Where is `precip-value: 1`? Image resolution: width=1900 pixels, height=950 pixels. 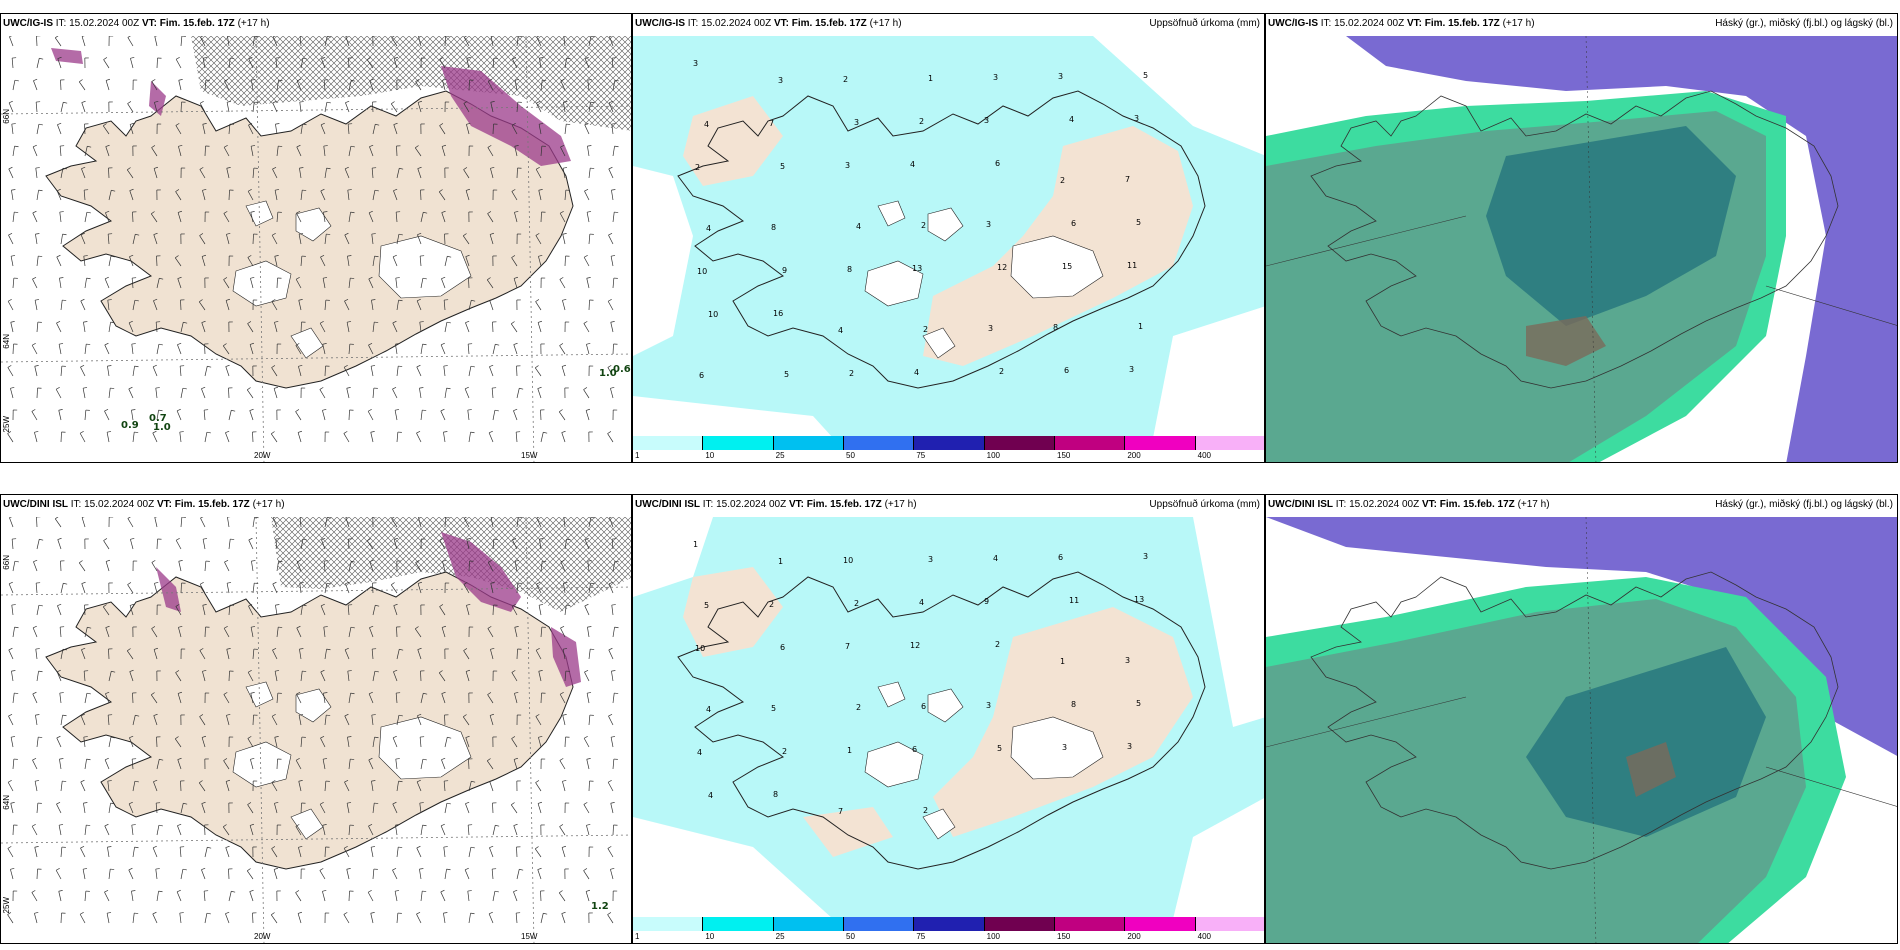
precip-value: 1 is located at coordinates (780, 561).